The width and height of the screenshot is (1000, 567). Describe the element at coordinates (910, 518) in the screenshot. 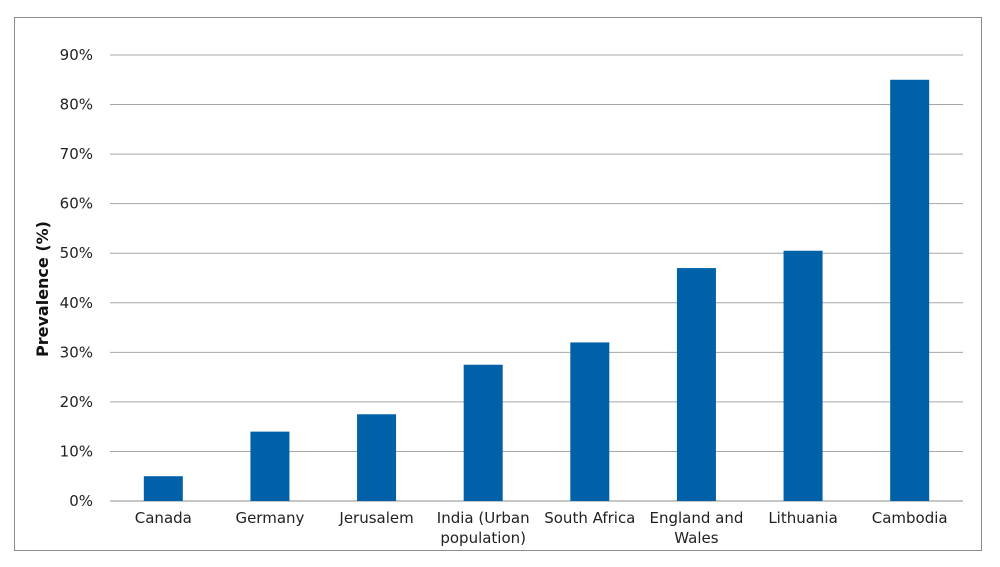

I see `x-tick-label: Cambodia` at that location.